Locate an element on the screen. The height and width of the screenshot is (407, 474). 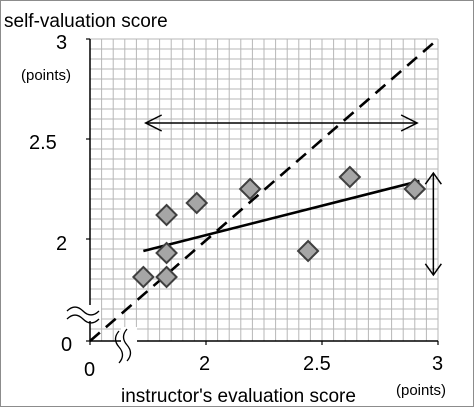
y-tick-label-3: 3 is located at coordinates (61, 43).